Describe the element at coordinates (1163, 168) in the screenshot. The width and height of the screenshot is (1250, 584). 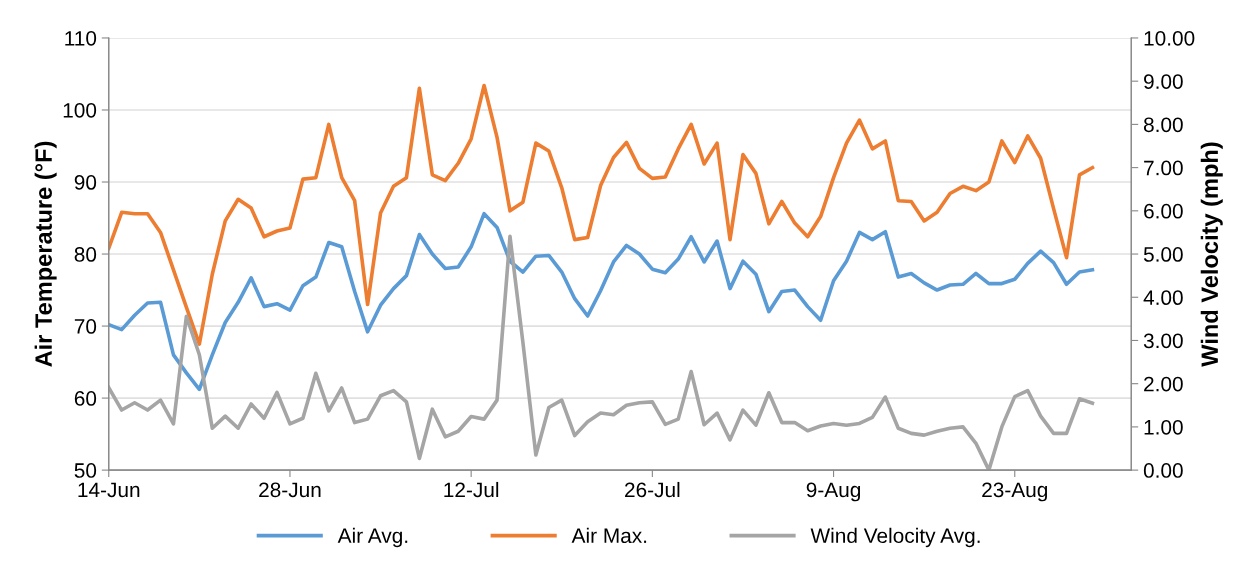
I see `y2-tick-label: 7.00` at that location.